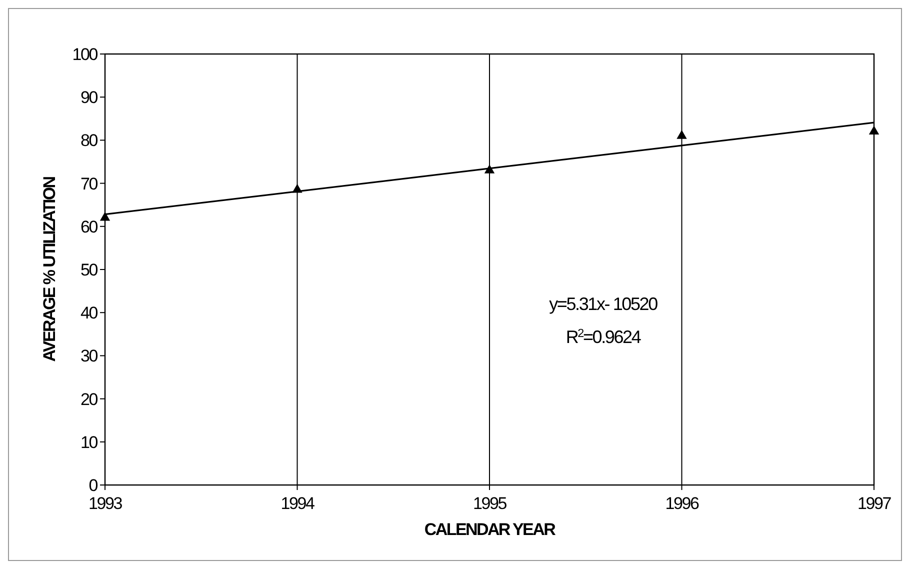 The image size is (910, 569). What do you see at coordinates (85, 54) in the screenshot?
I see `y-tick-label: 100` at bounding box center [85, 54].